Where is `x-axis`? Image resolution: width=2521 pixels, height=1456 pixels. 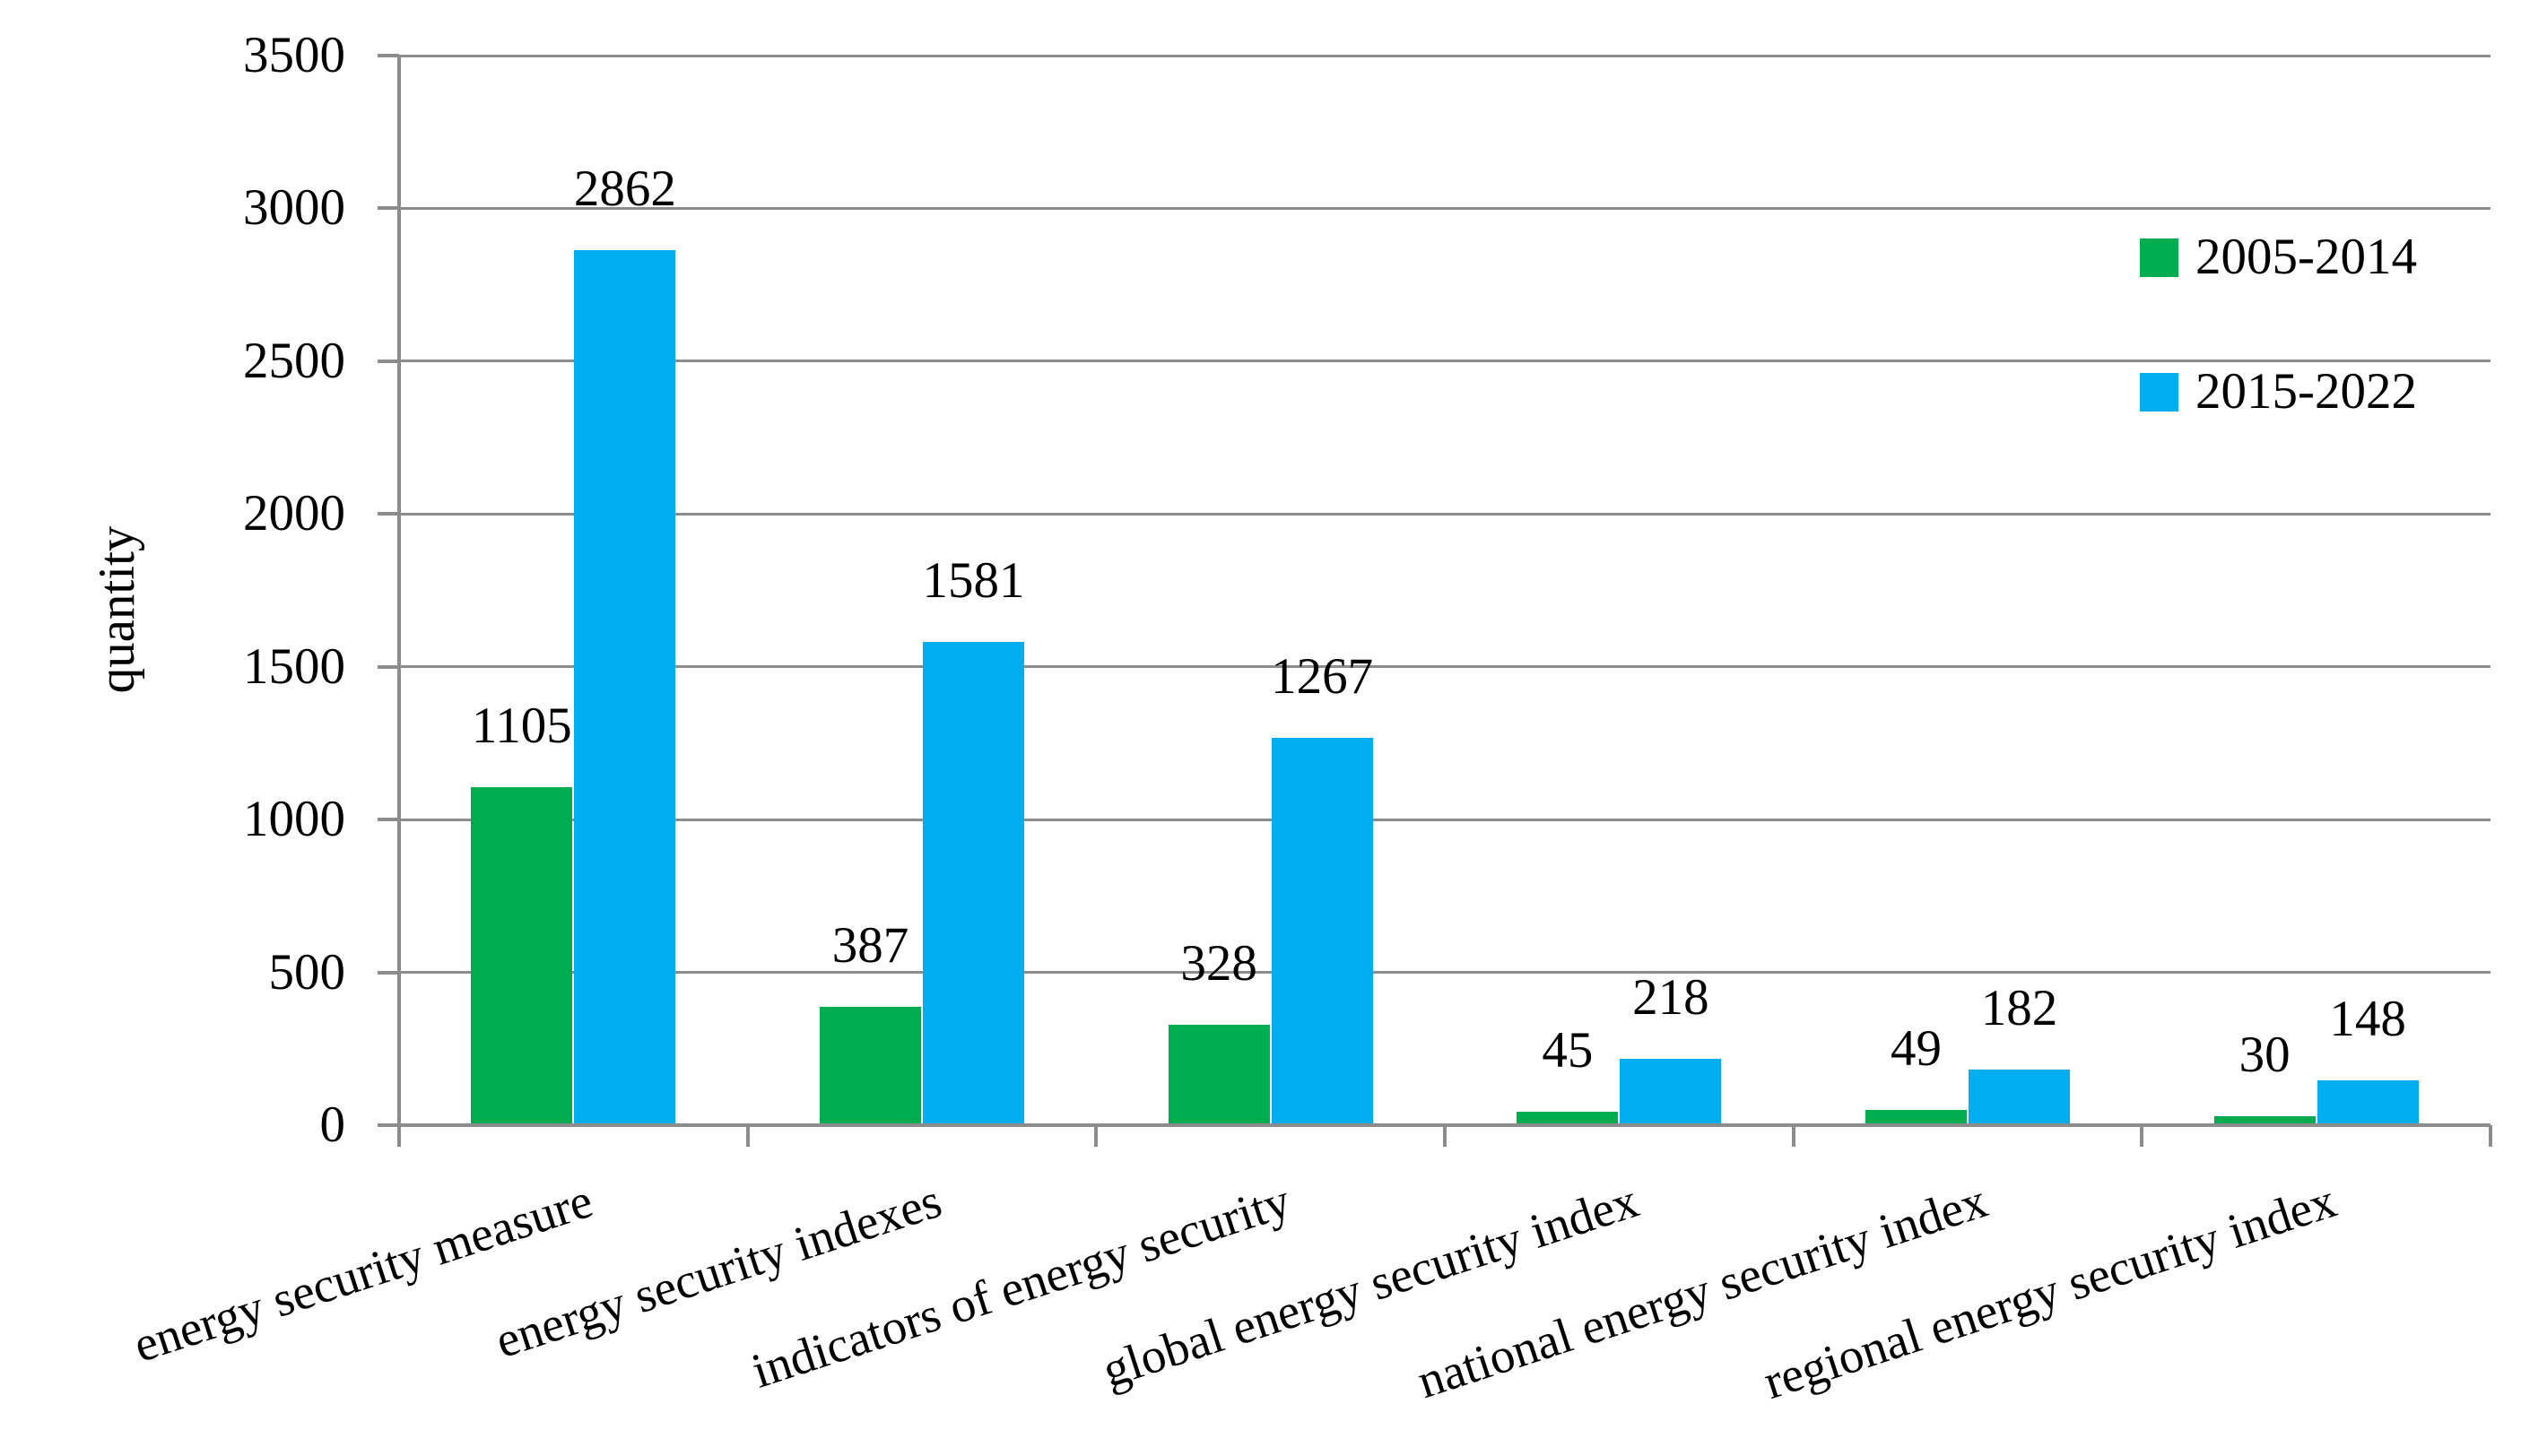
x-axis is located at coordinates (1445, 1125).